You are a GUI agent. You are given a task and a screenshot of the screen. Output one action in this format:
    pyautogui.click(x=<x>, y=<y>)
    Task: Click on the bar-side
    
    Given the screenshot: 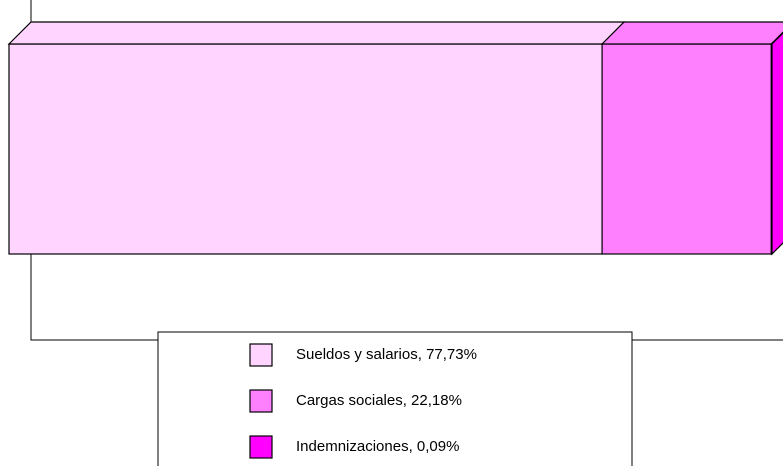 What is the action you would take?
    pyautogui.click(x=777, y=144)
    